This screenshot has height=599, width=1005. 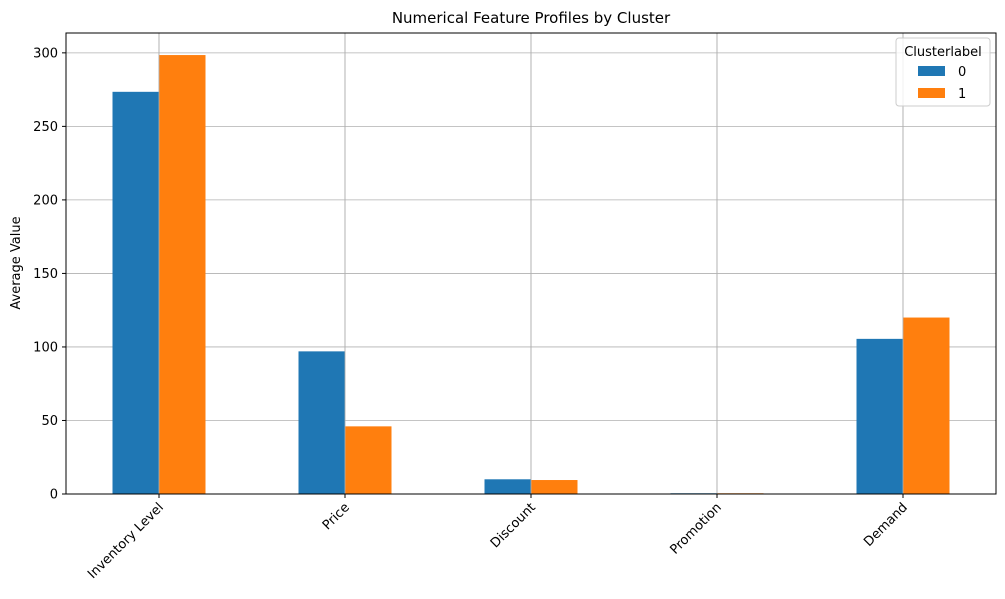 What do you see at coordinates (695, 528) in the screenshot?
I see `x-tick-label: Promotion` at bounding box center [695, 528].